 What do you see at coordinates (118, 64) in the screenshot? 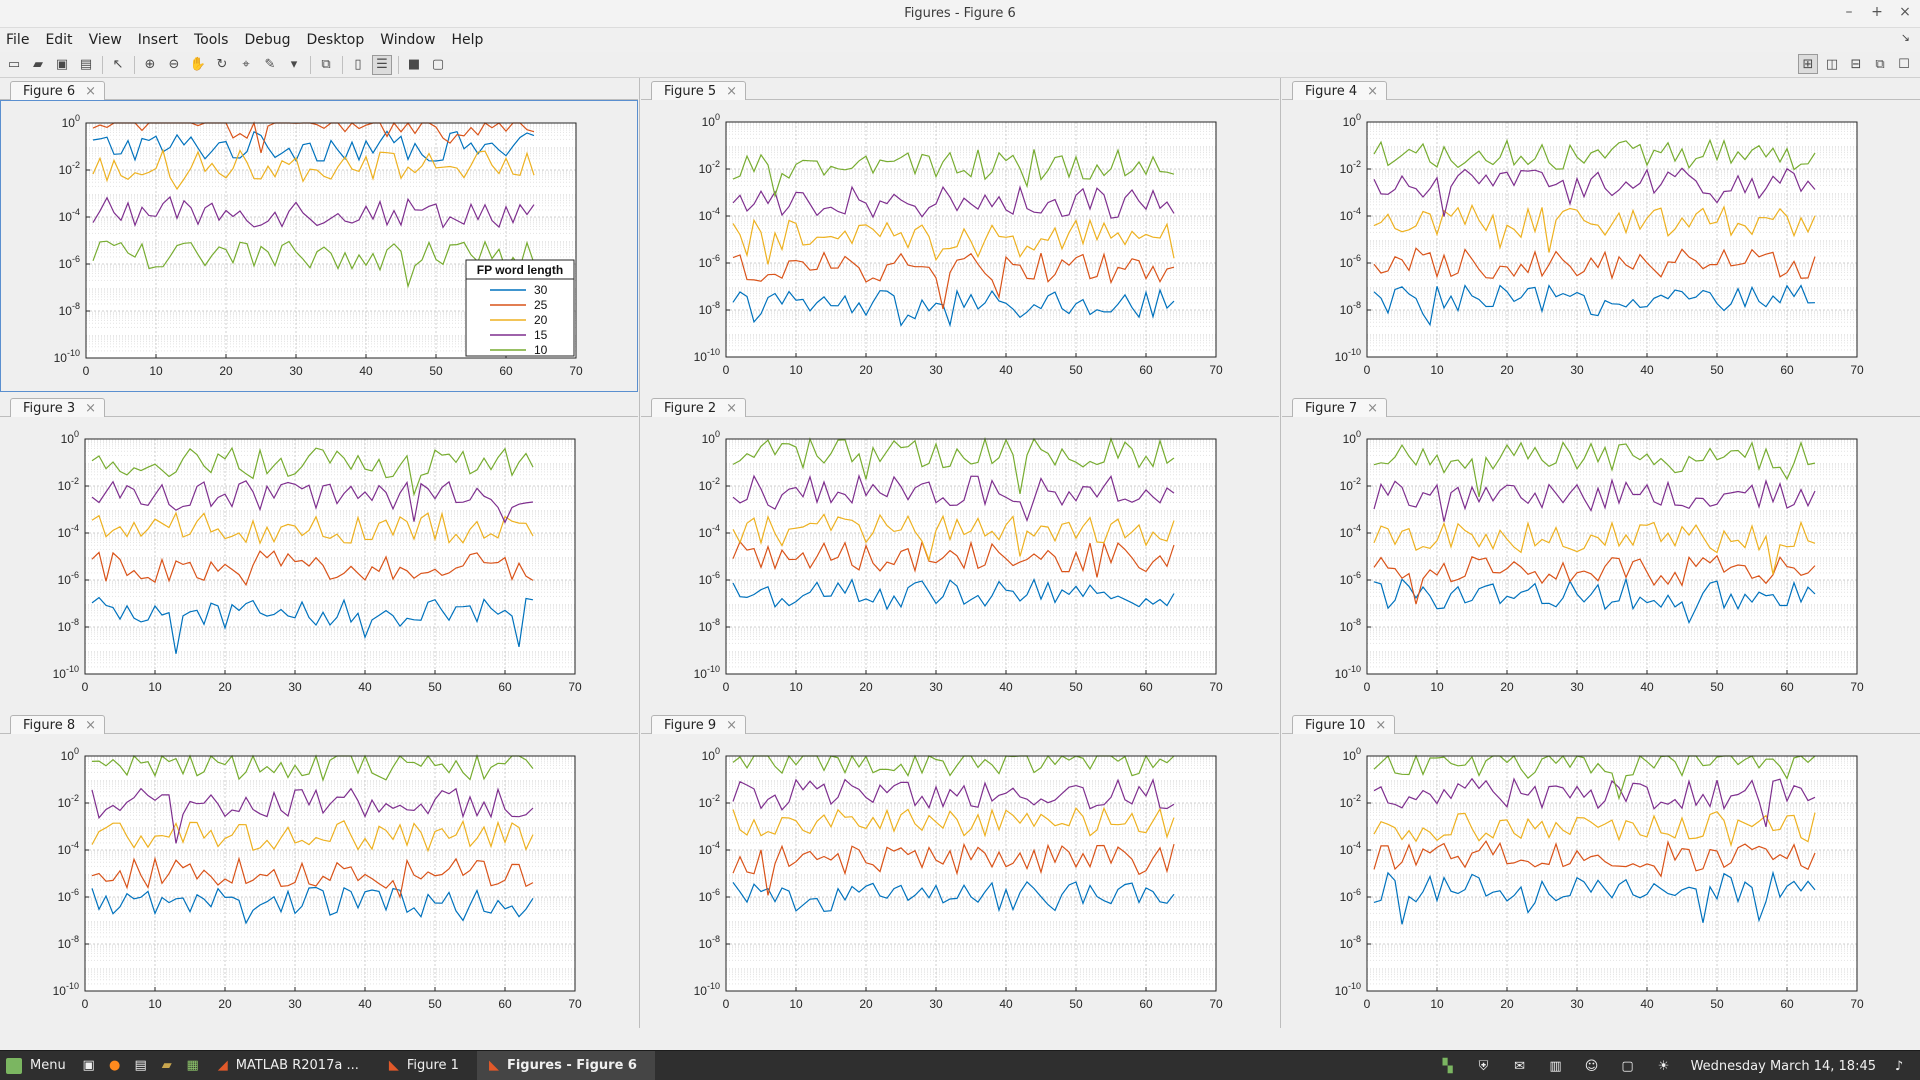
I see `pointer-icon: ↖` at bounding box center [118, 64].